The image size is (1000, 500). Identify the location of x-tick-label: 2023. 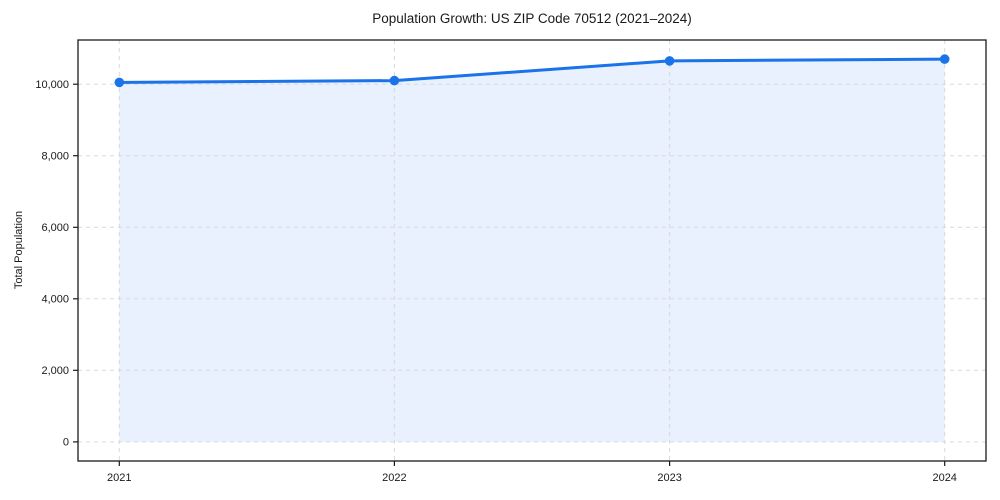
(669, 478).